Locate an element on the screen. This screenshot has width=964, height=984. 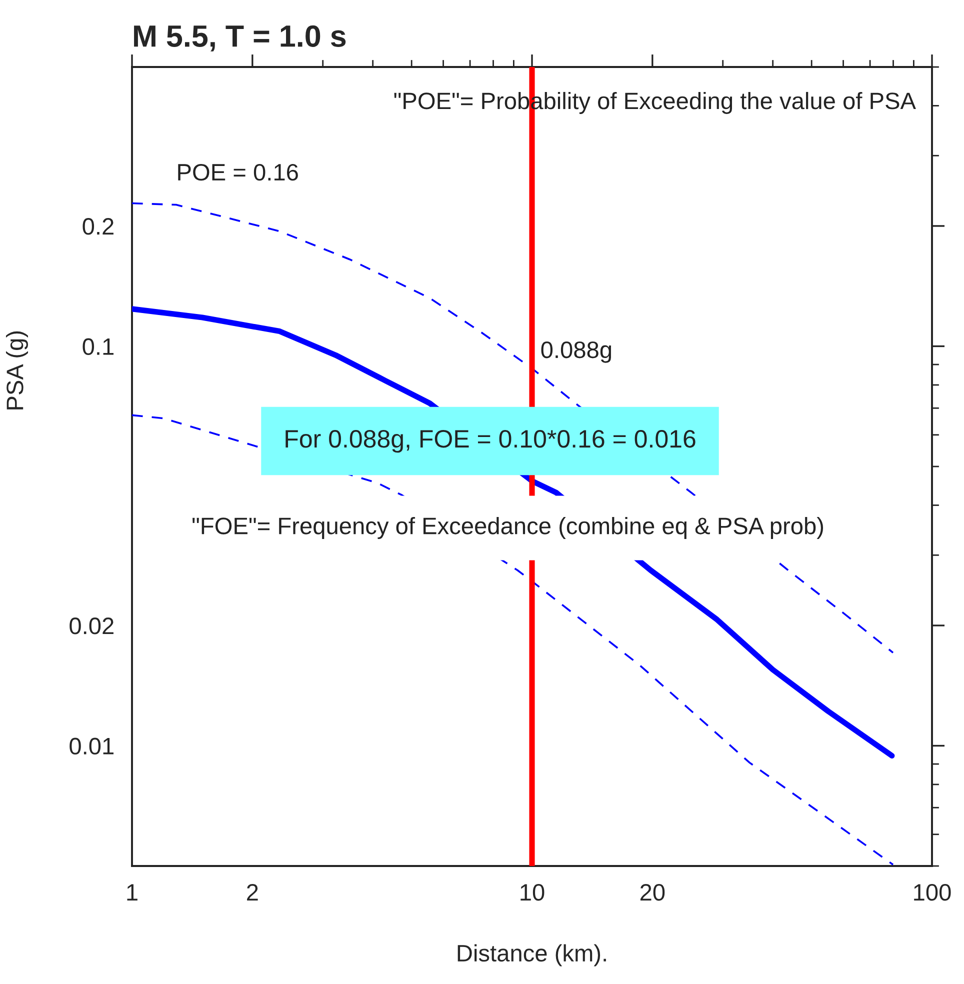
y-tick-label: 0.01 is located at coordinates (92, 746).